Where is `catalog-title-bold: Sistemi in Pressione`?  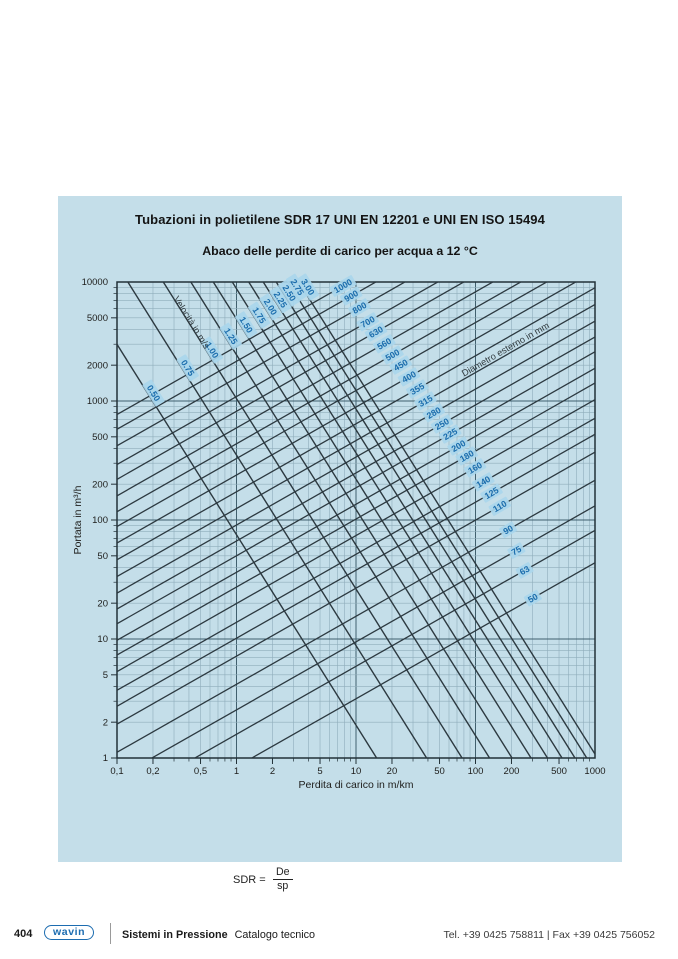 catalog-title-bold: Sistemi in Pressione is located at coordinates (175, 935).